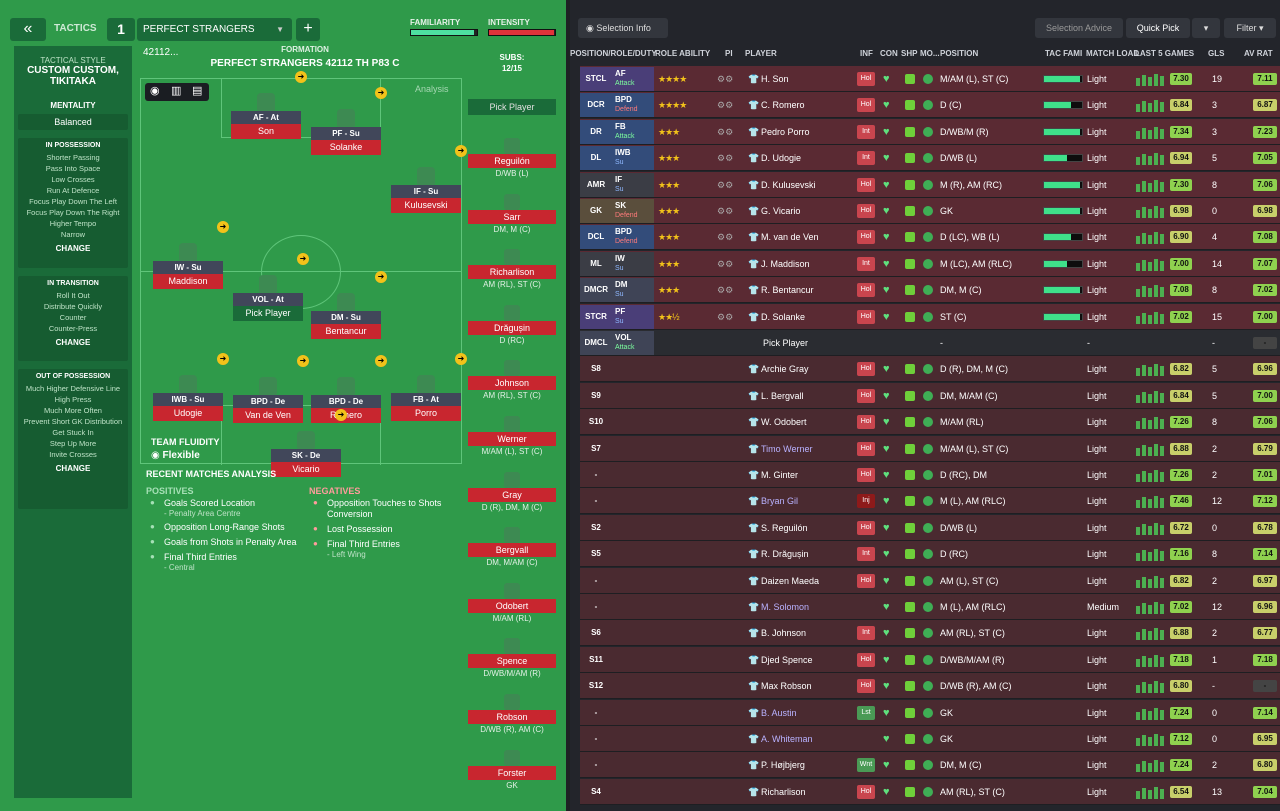 This screenshot has width=1280, height=811. What do you see at coordinates (1113, 53) in the screenshot?
I see `column-header: MATCH LOAD` at bounding box center [1113, 53].